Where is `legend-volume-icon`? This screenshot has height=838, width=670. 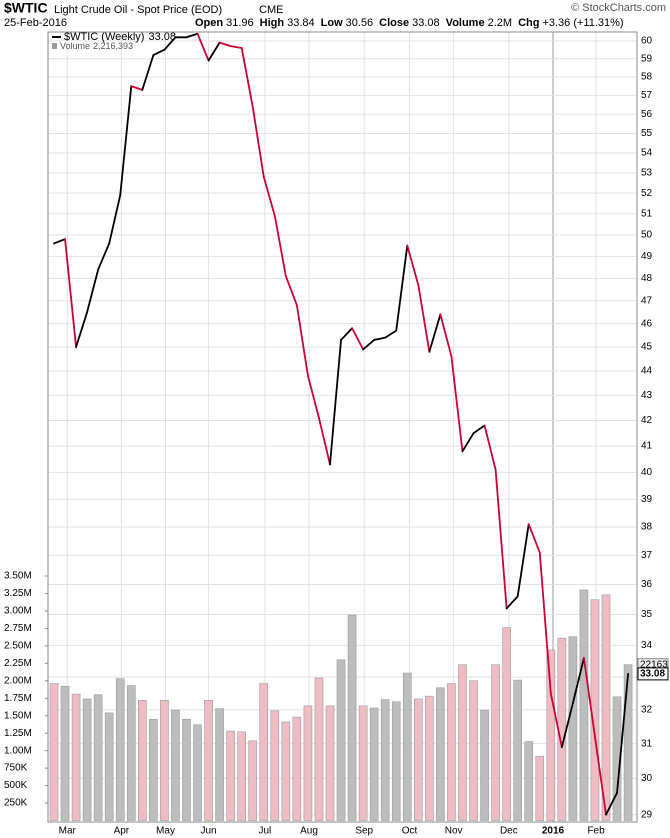 legend-volume-icon is located at coordinates (54, 46).